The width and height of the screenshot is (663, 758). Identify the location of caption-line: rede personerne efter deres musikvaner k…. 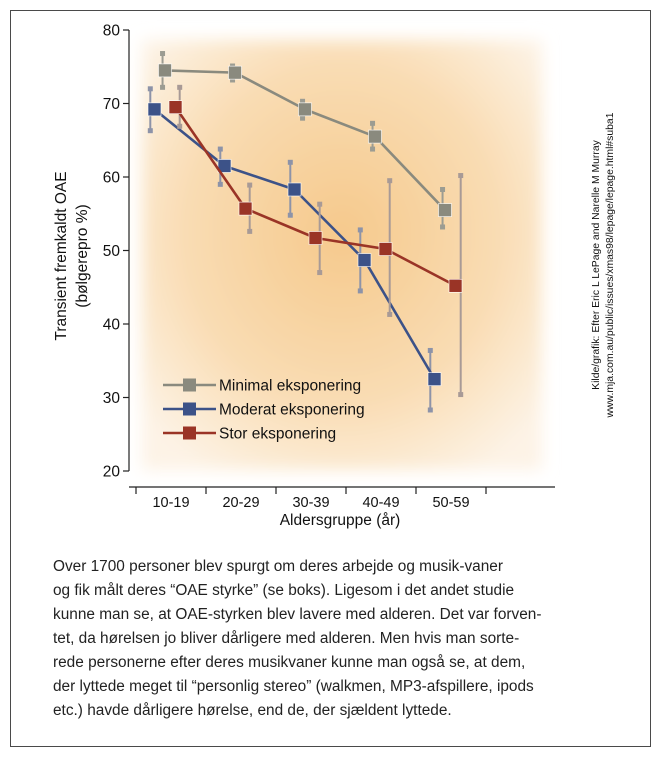
(289, 662).